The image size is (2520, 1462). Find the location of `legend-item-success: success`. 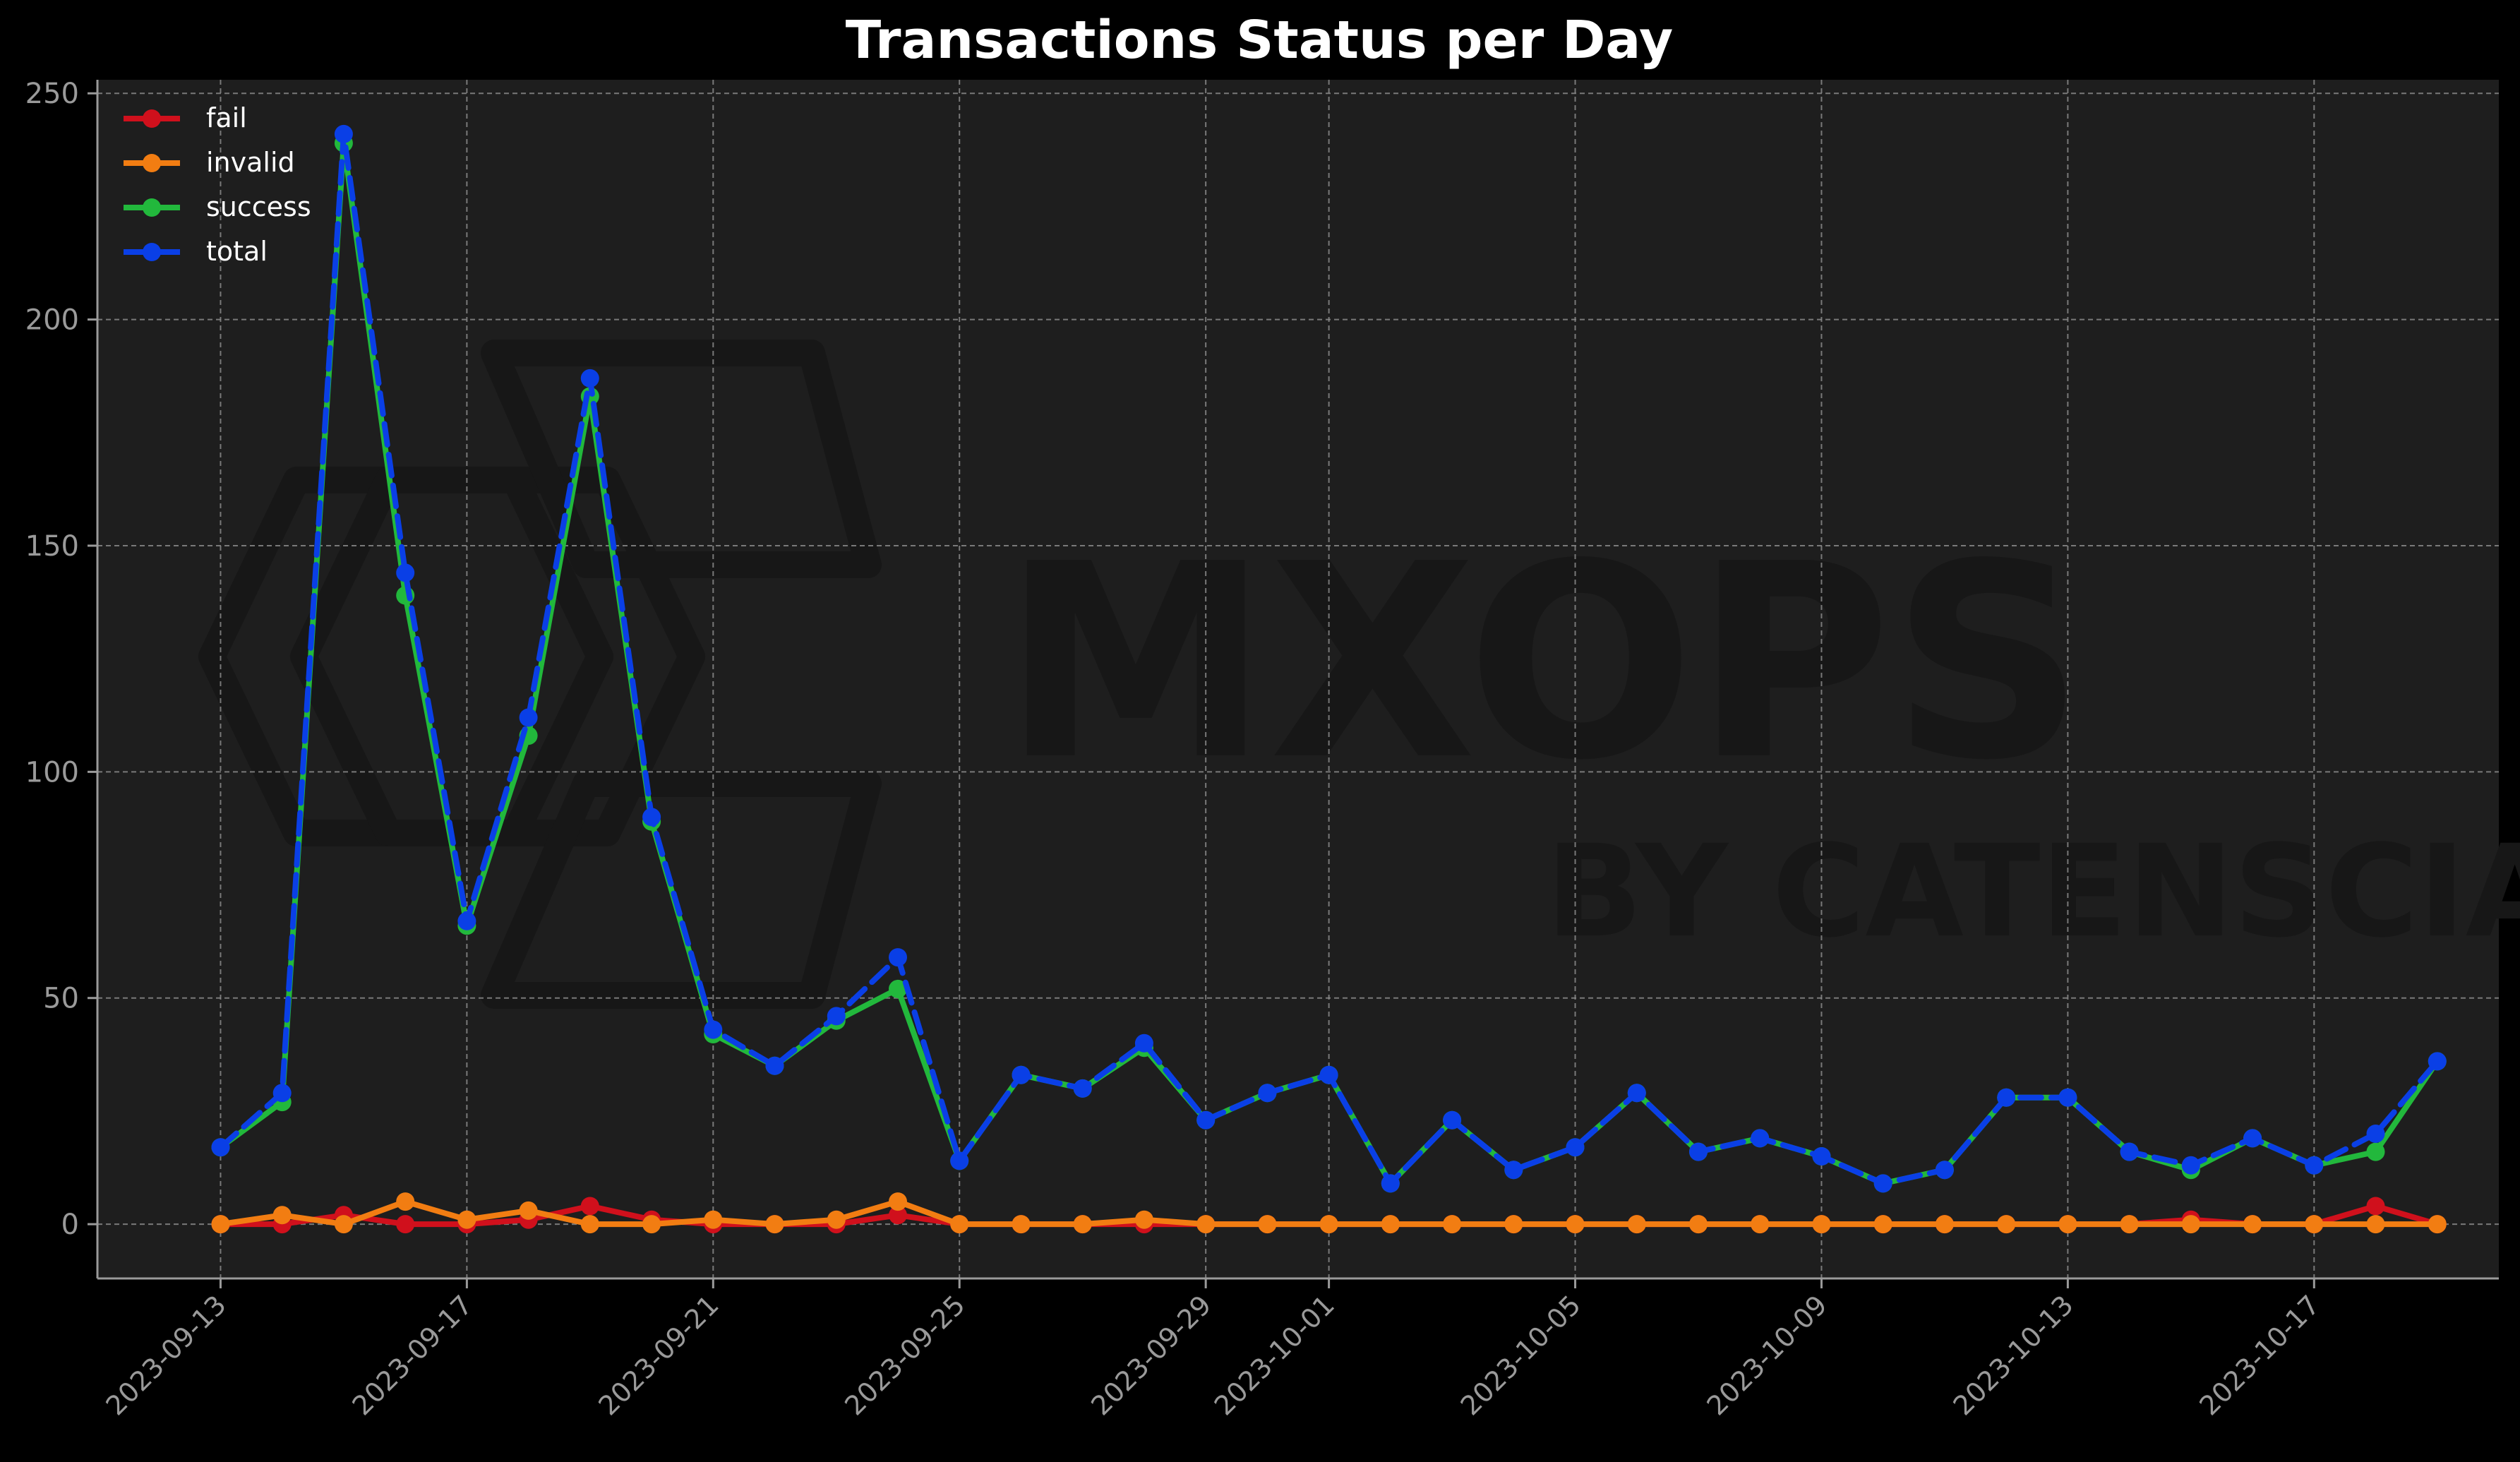

legend-item-success: success is located at coordinates (217, 206).